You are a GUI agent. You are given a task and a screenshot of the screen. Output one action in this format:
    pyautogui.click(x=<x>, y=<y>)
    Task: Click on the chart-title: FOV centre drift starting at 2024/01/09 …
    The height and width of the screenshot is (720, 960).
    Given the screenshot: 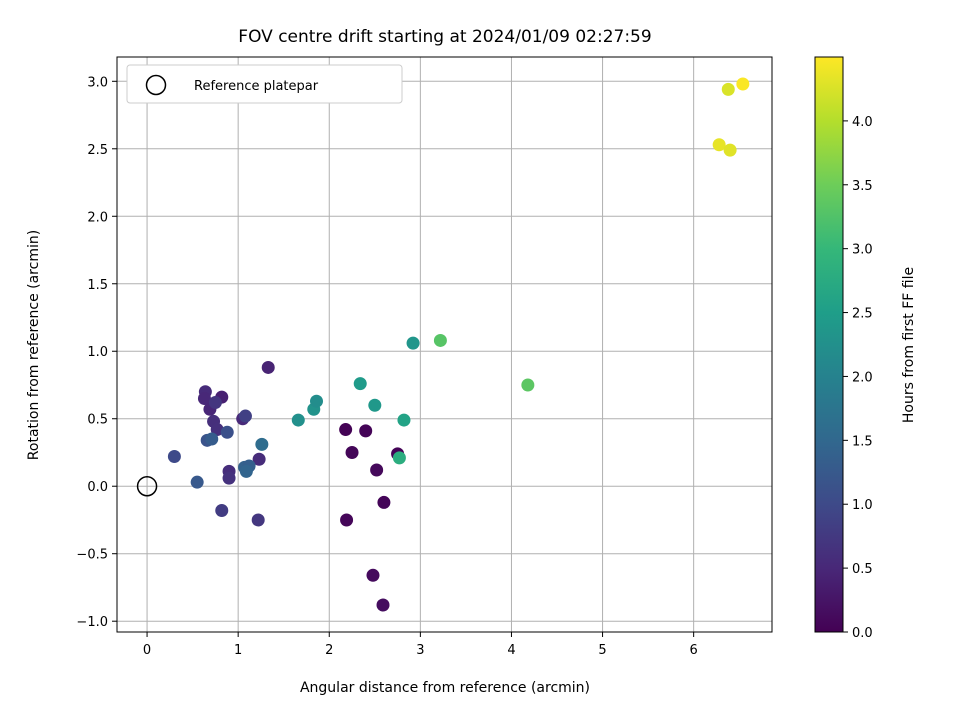 What is the action you would take?
    pyautogui.click(x=444, y=37)
    